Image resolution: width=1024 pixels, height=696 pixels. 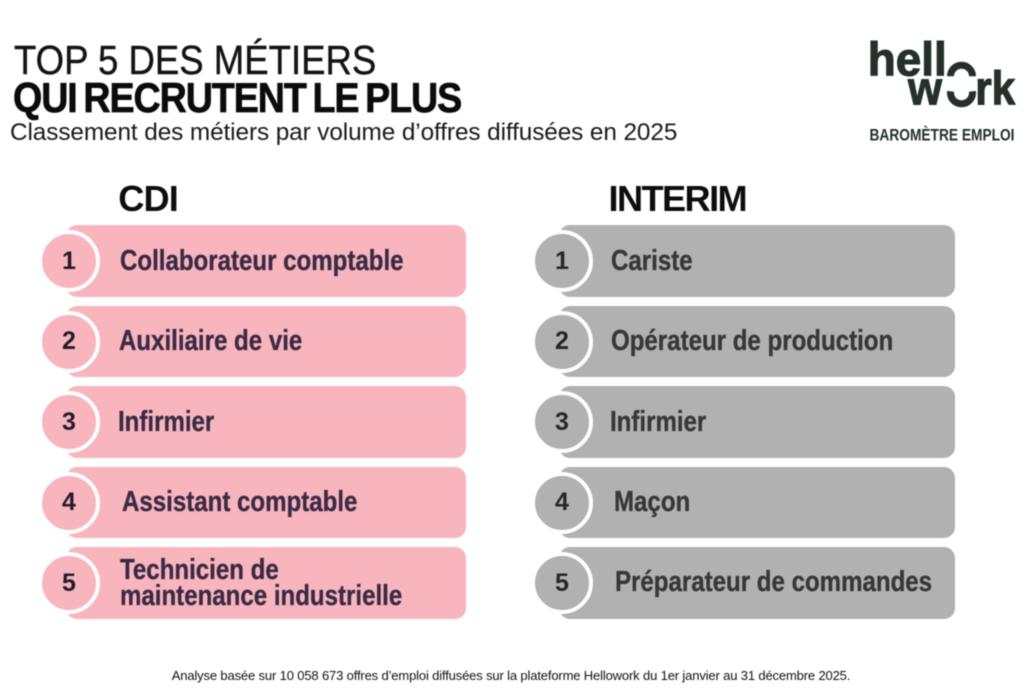 I want to click on svg-text: BAROMÈTRE EMPLOI, so click(x=942, y=135).